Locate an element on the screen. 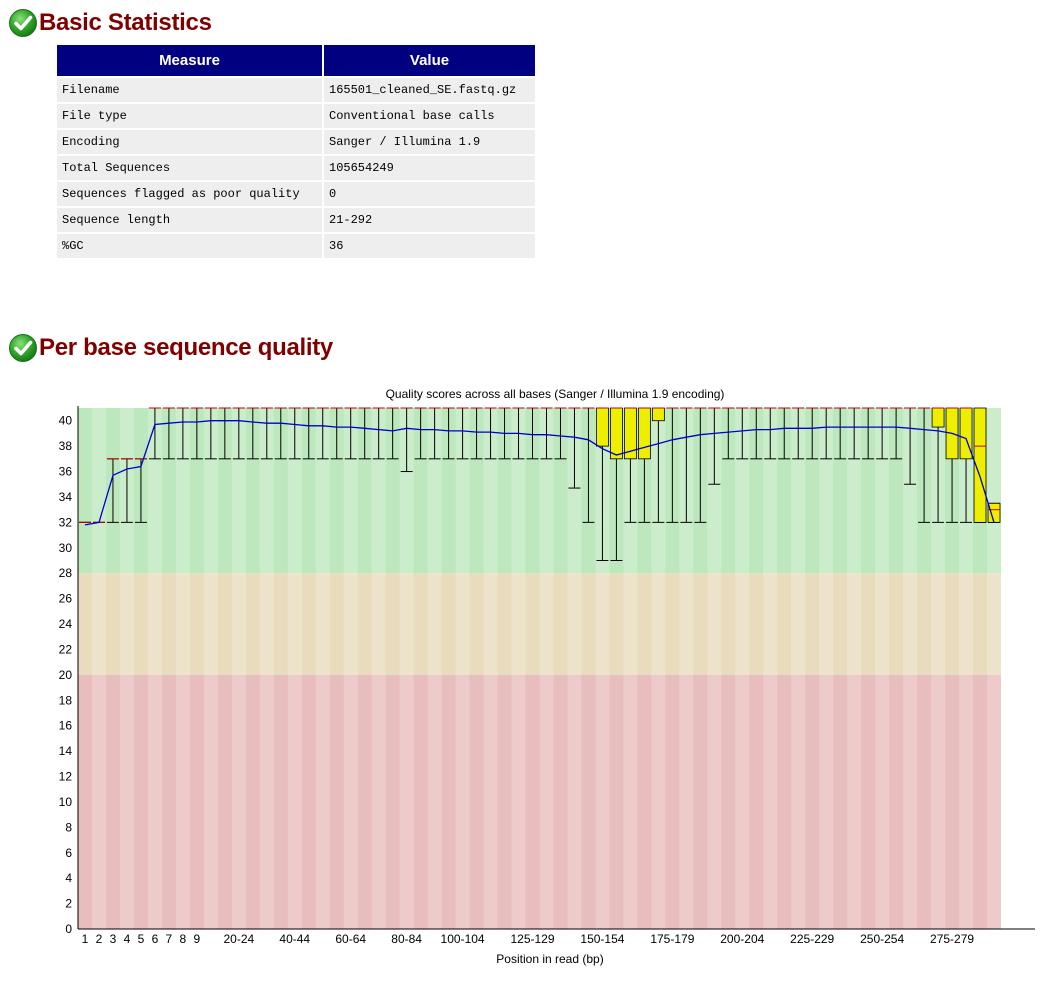 The image size is (1046, 982). value-cell: 36 is located at coordinates (429, 245).